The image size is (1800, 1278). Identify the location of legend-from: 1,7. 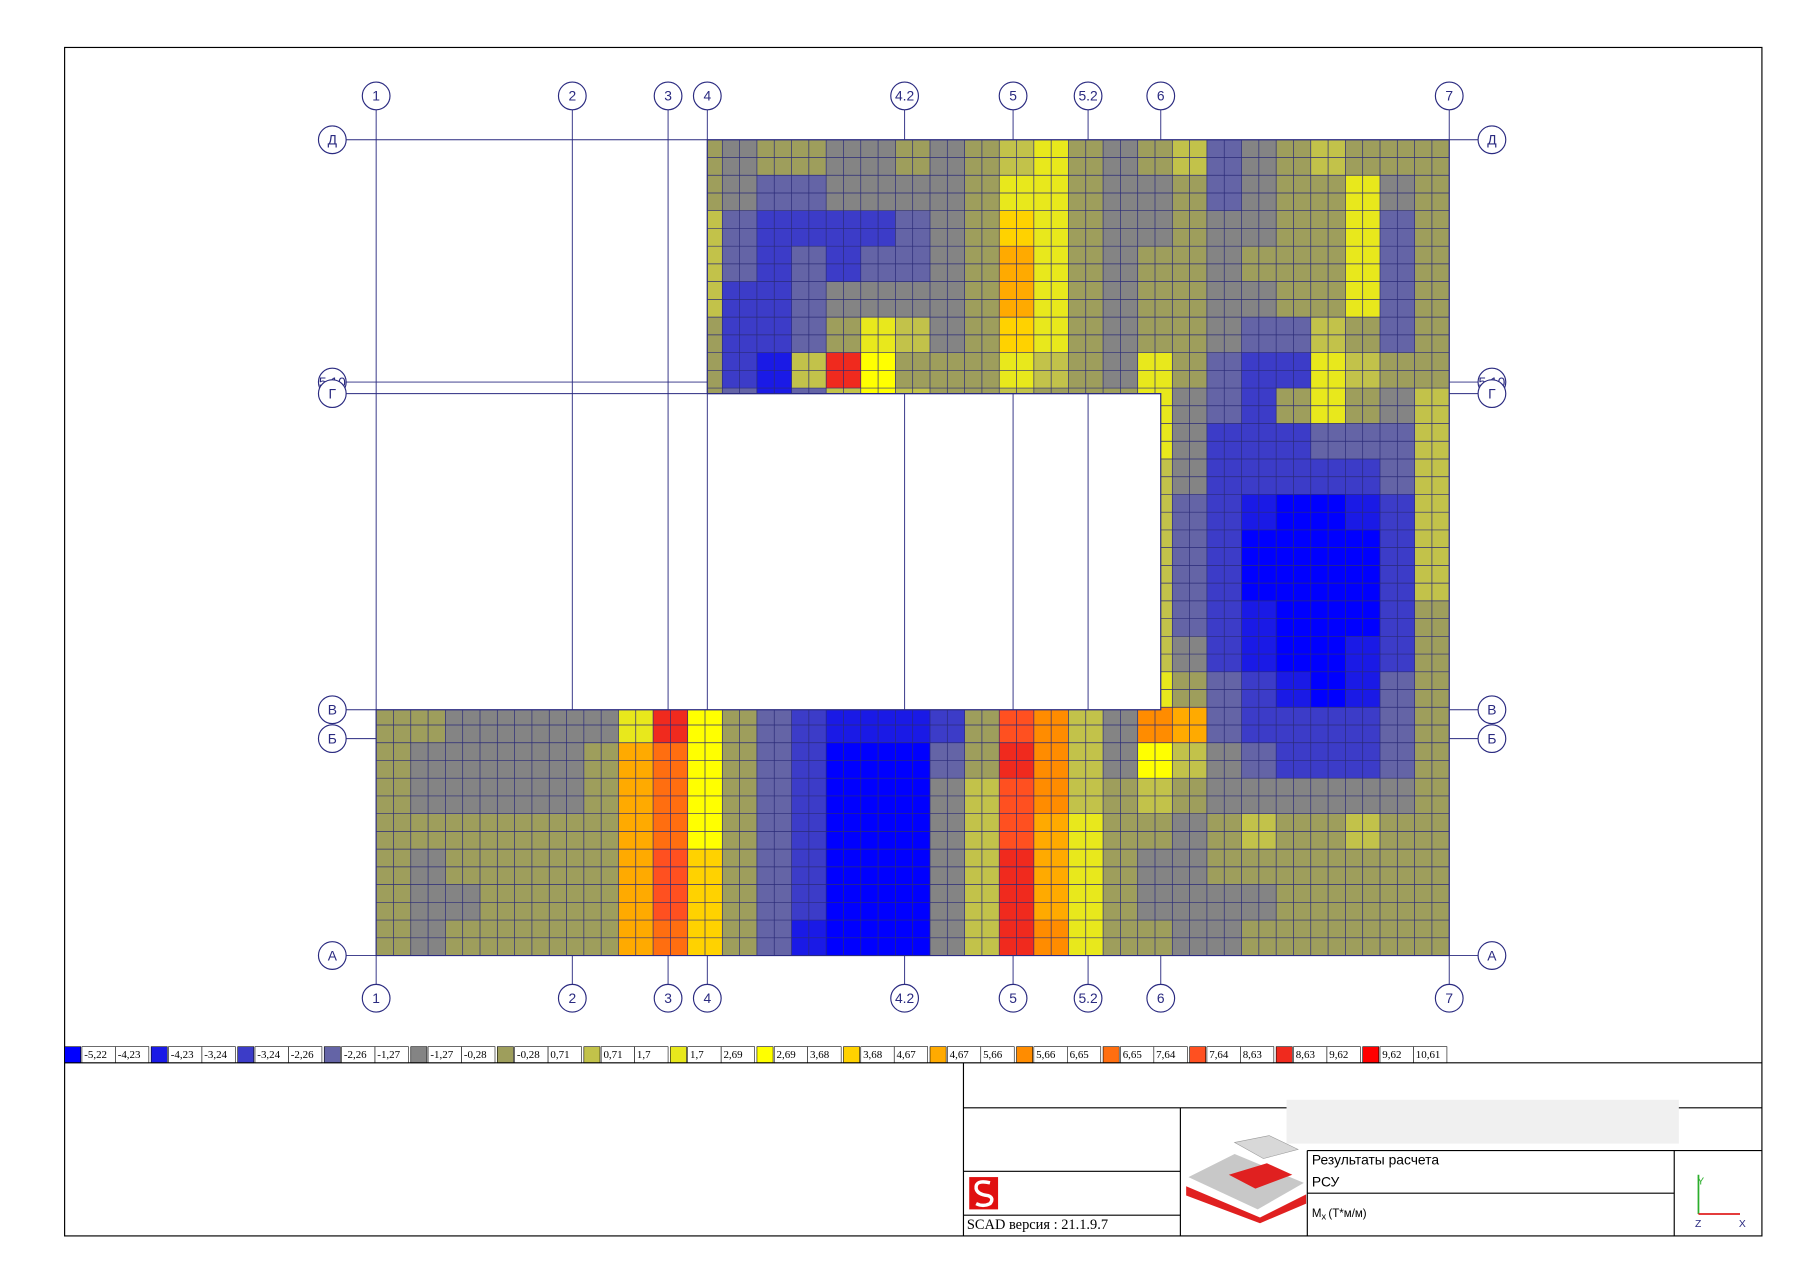
(697, 1055).